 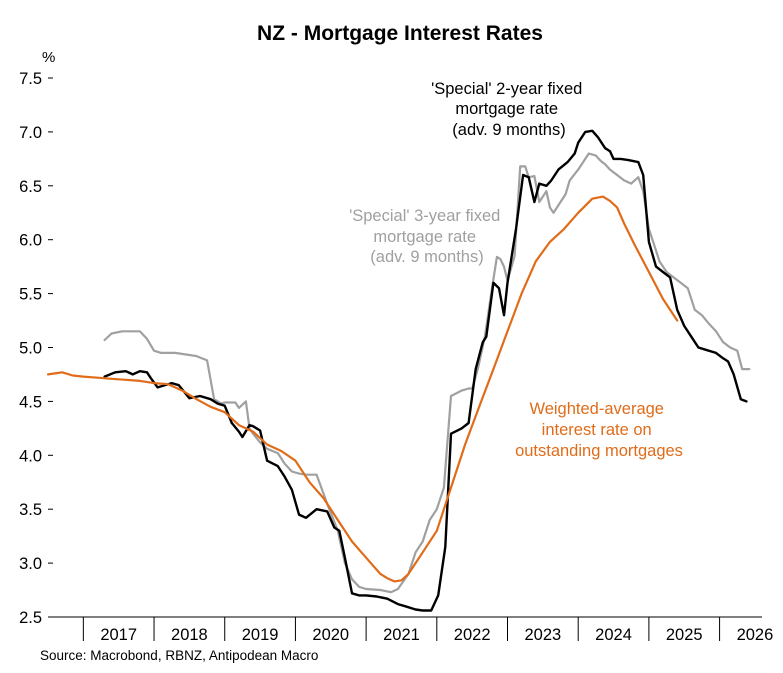 What do you see at coordinates (118, 635) in the screenshot?
I see `x-tick-label: 2017` at bounding box center [118, 635].